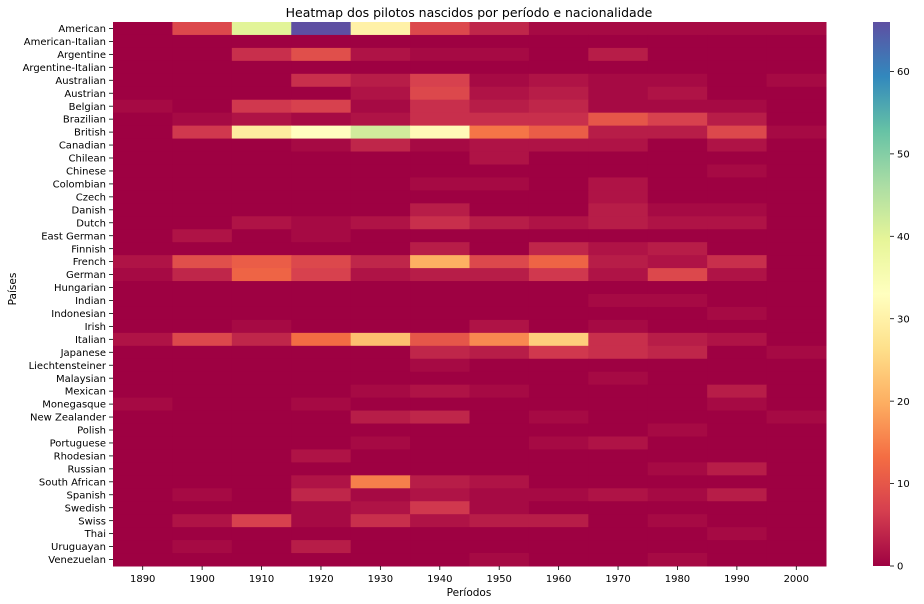 The height and width of the screenshot is (604, 924). What do you see at coordinates (321, 404) in the screenshot?
I see `heatmap-cell-monegasque-1920` at bounding box center [321, 404].